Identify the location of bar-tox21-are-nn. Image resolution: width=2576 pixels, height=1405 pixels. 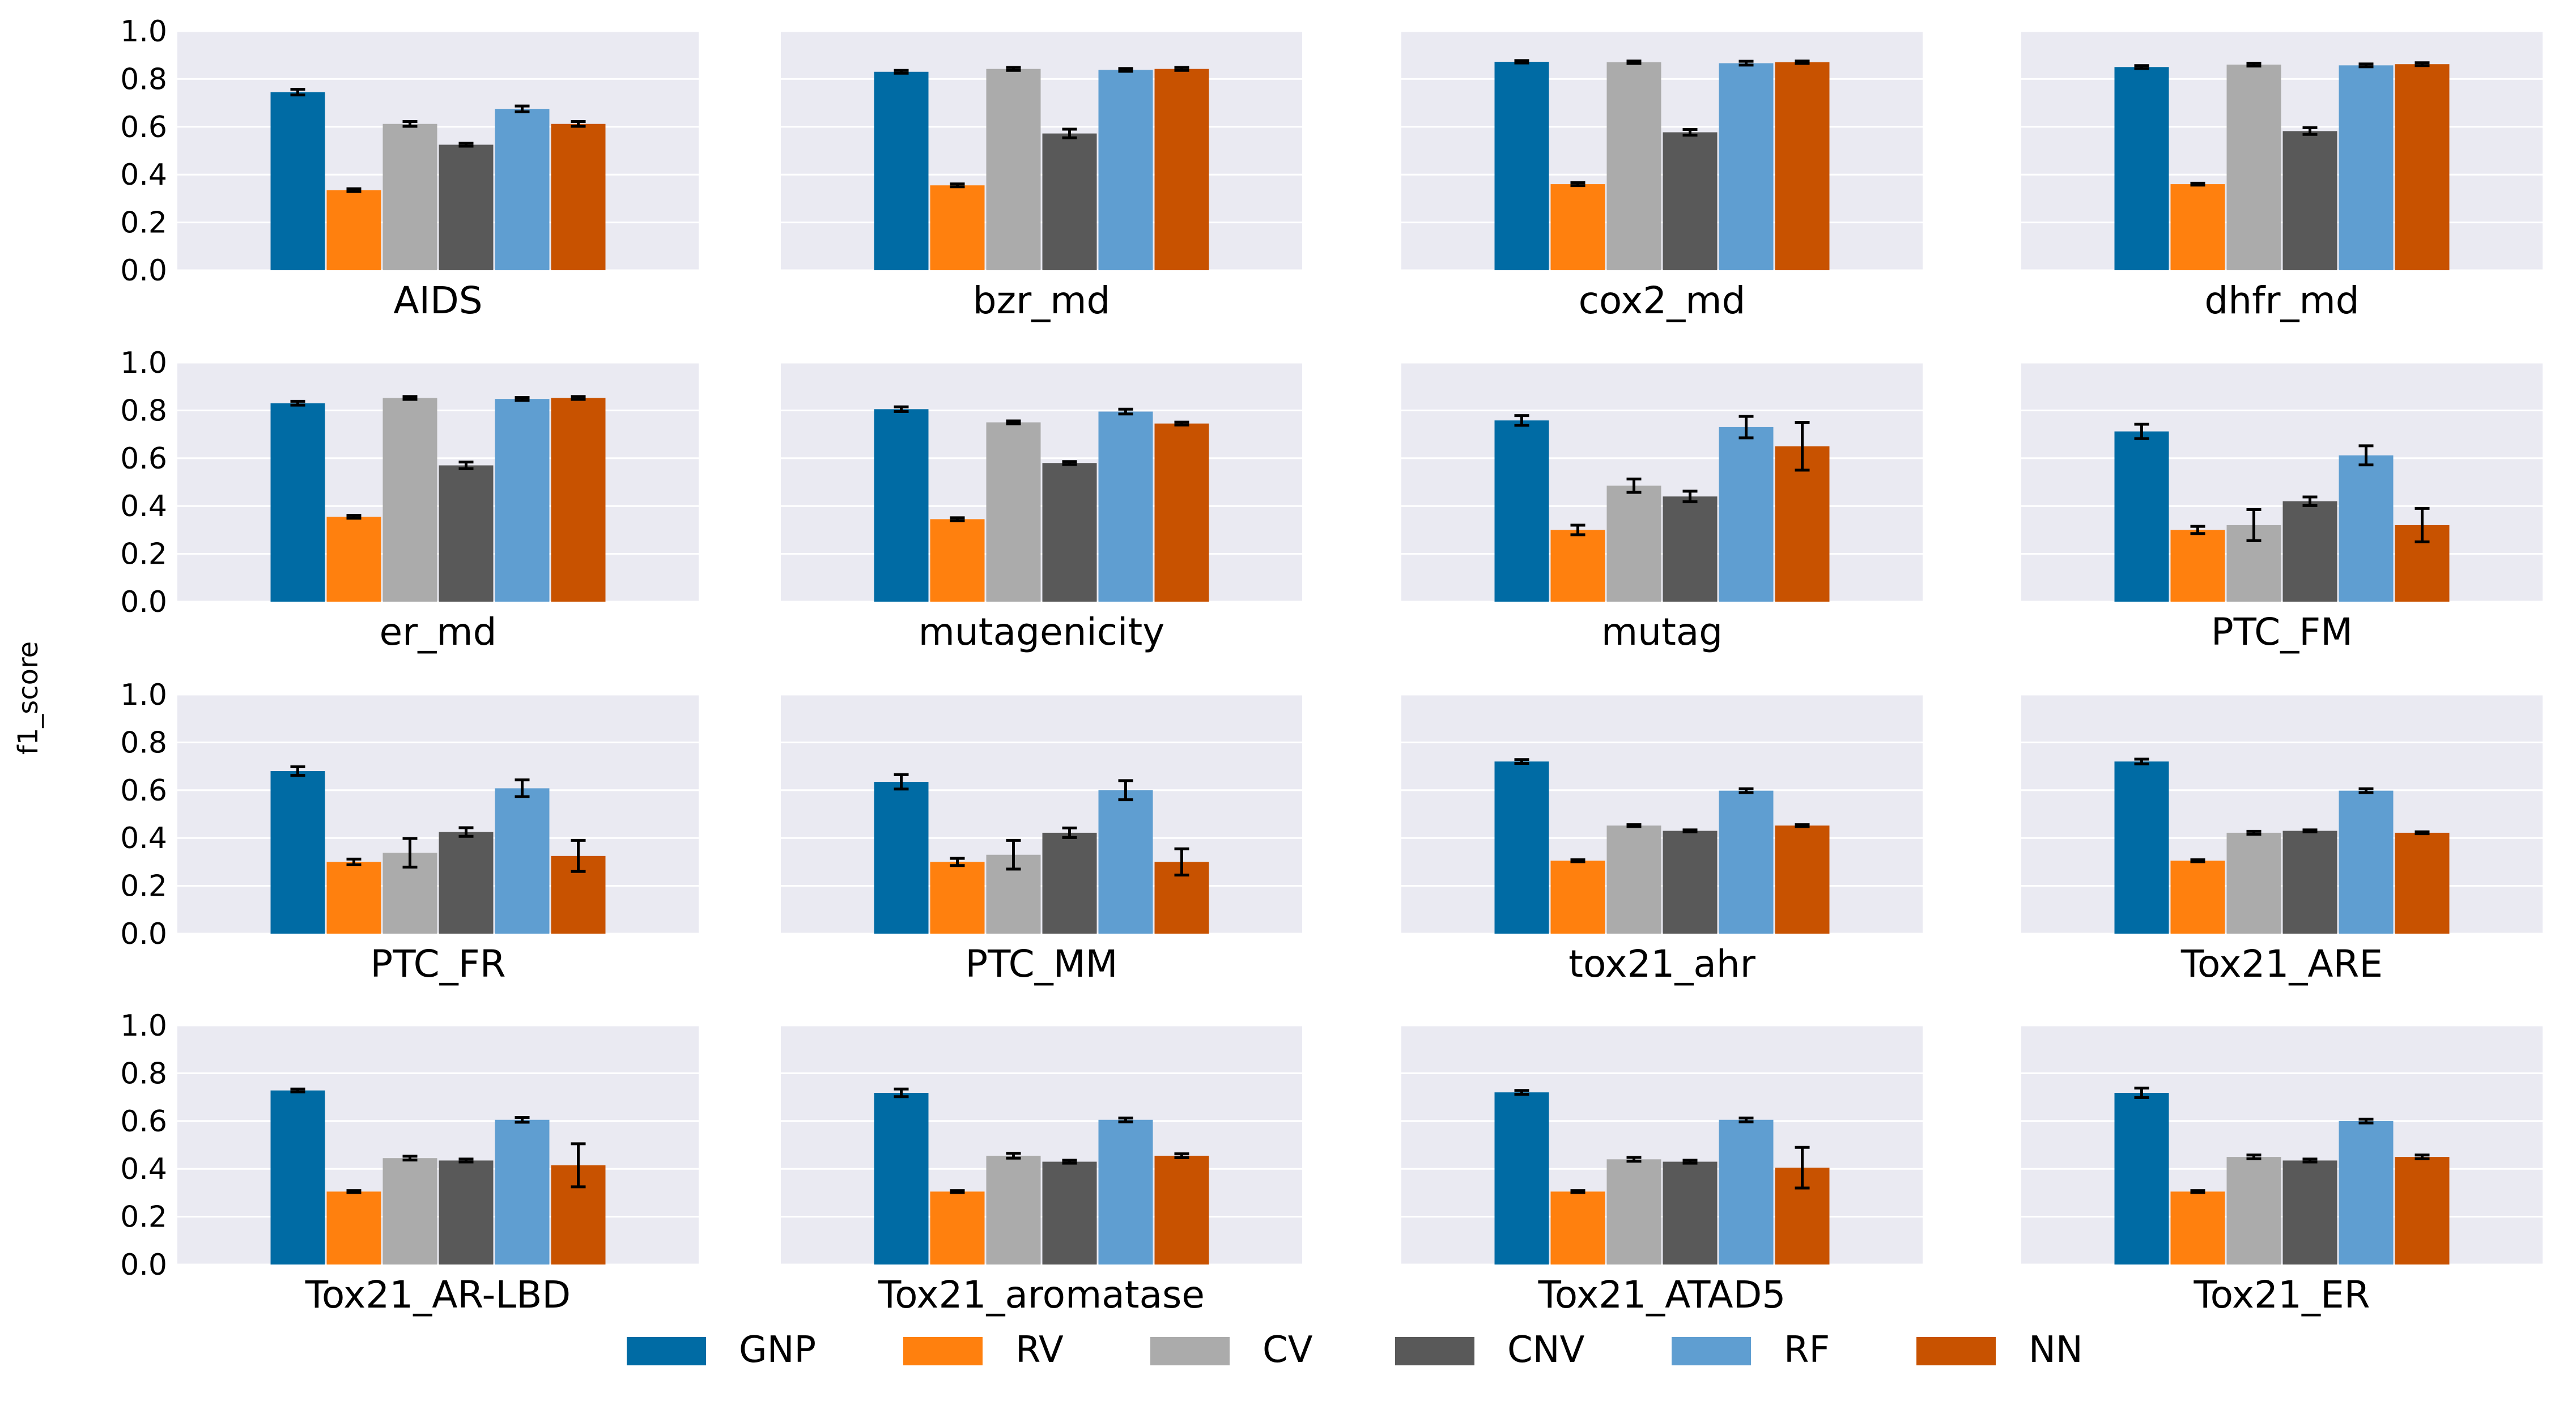
(2422, 883).